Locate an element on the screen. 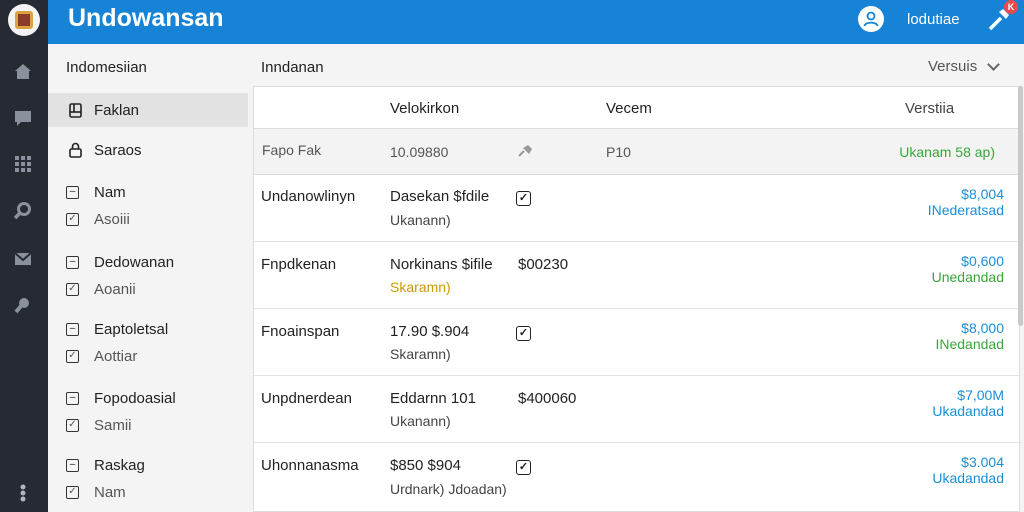 Image resolution: width=1024 pixels, height=512 pixels. user-avatar is located at coordinates (871, 19).